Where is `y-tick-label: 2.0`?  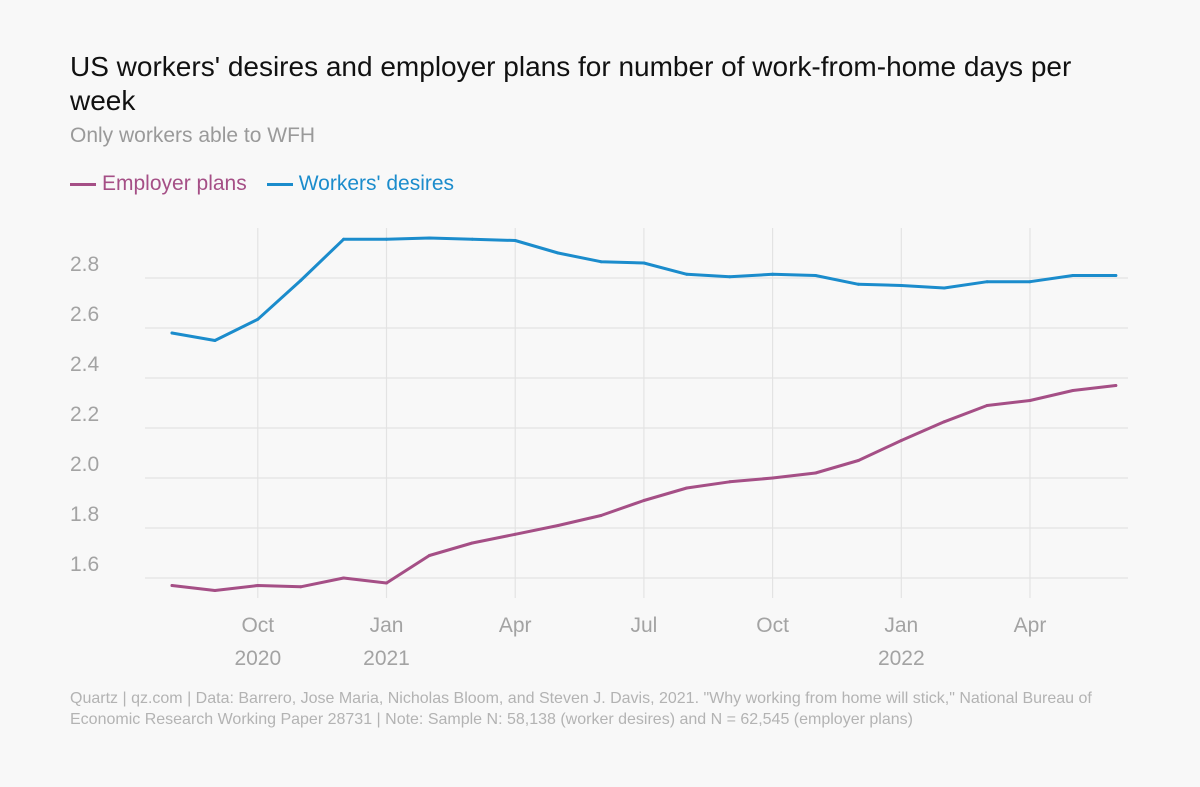 y-tick-label: 2.0 is located at coordinates (84, 464).